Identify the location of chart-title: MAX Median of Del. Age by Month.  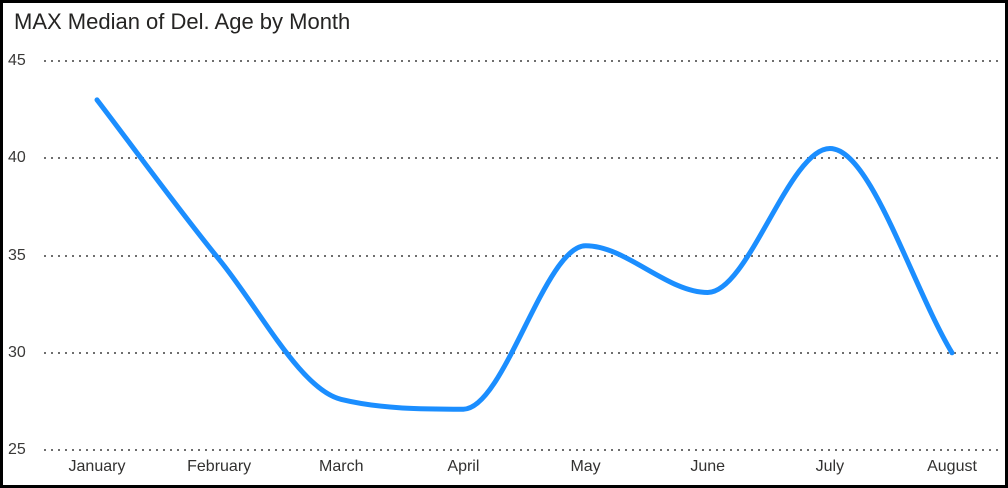
(182, 21).